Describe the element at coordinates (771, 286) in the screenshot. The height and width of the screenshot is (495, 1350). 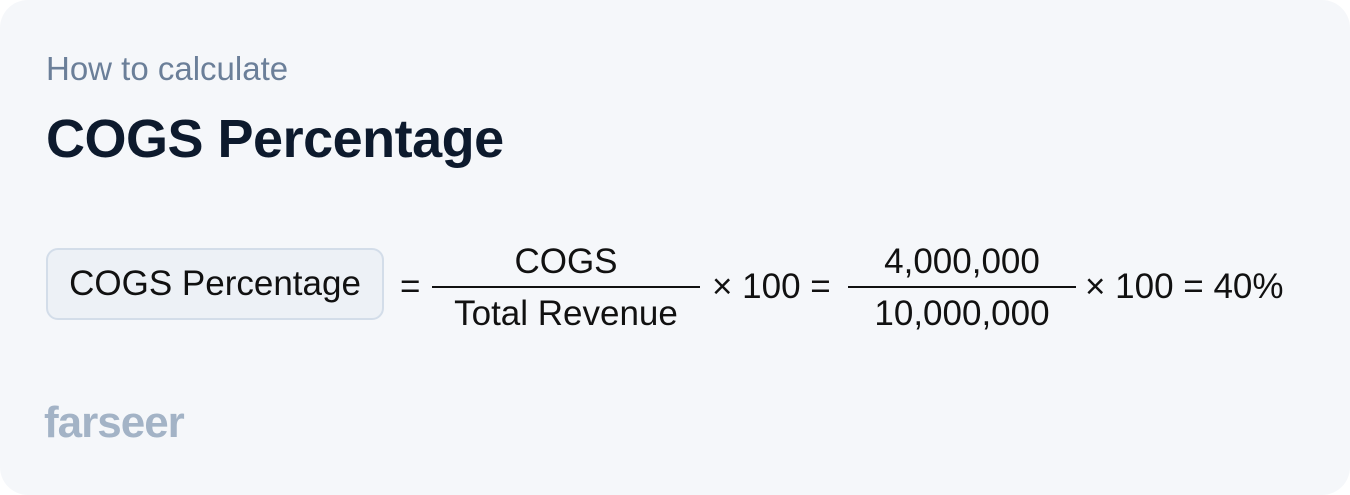
I see `multiply-100: × 100 =` at that location.